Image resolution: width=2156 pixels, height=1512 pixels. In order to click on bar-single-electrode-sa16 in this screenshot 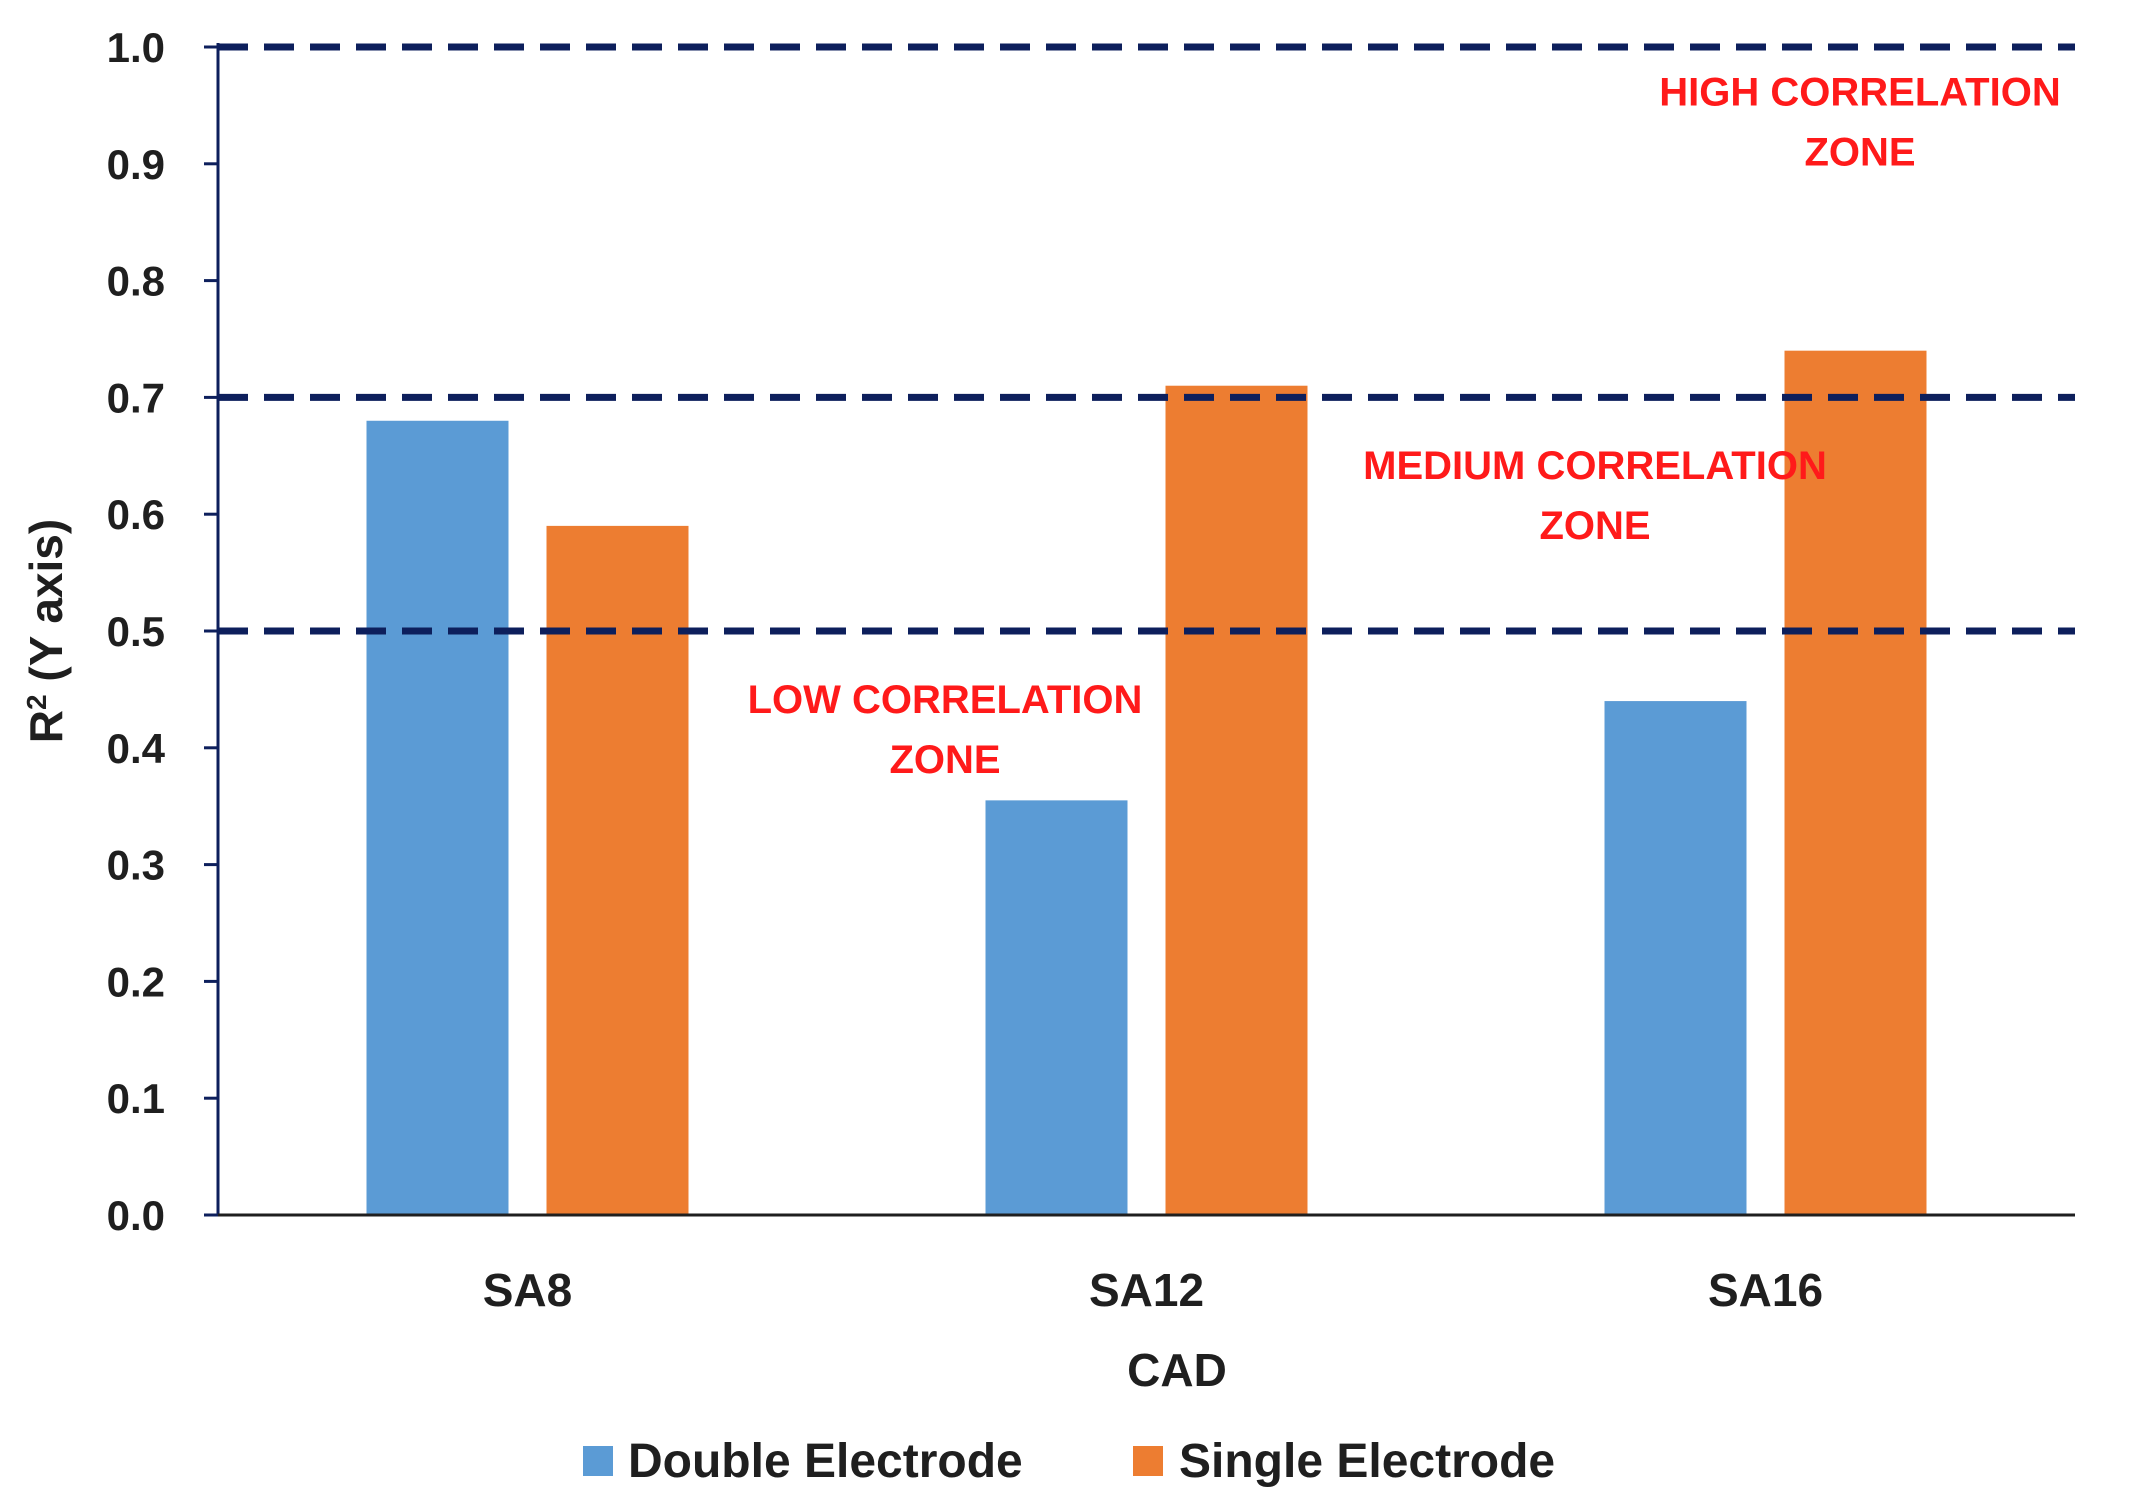, I will do `click(1855, 782)`.